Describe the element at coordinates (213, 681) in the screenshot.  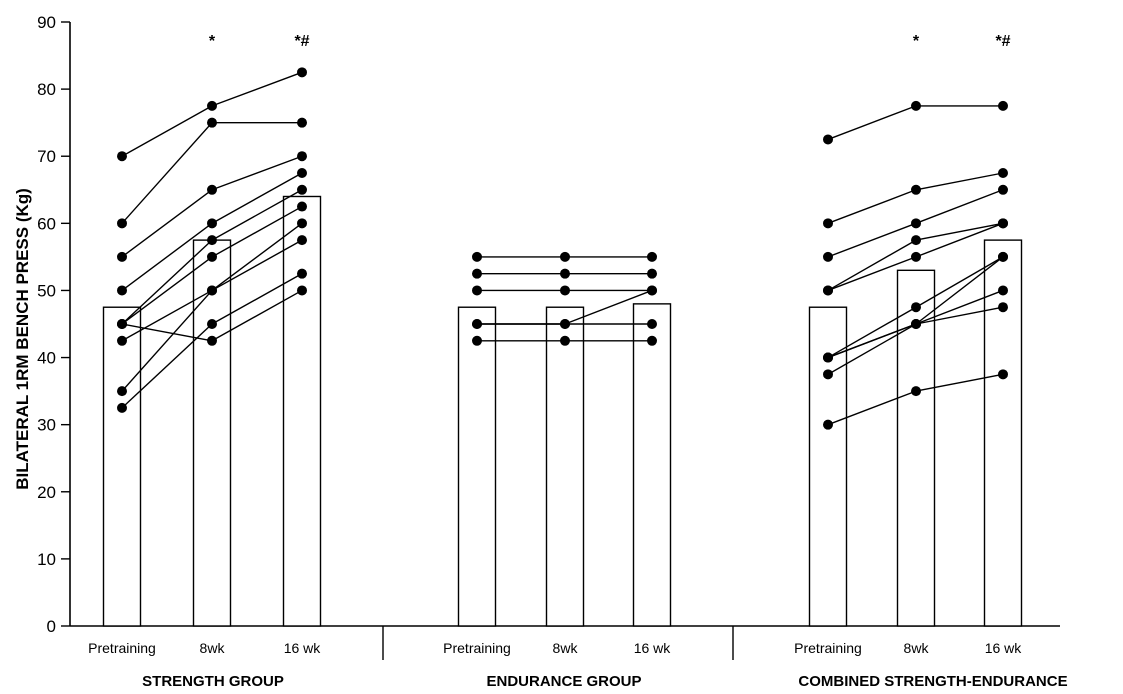
I see `group-label: STRENGTH GROUP` at that location.